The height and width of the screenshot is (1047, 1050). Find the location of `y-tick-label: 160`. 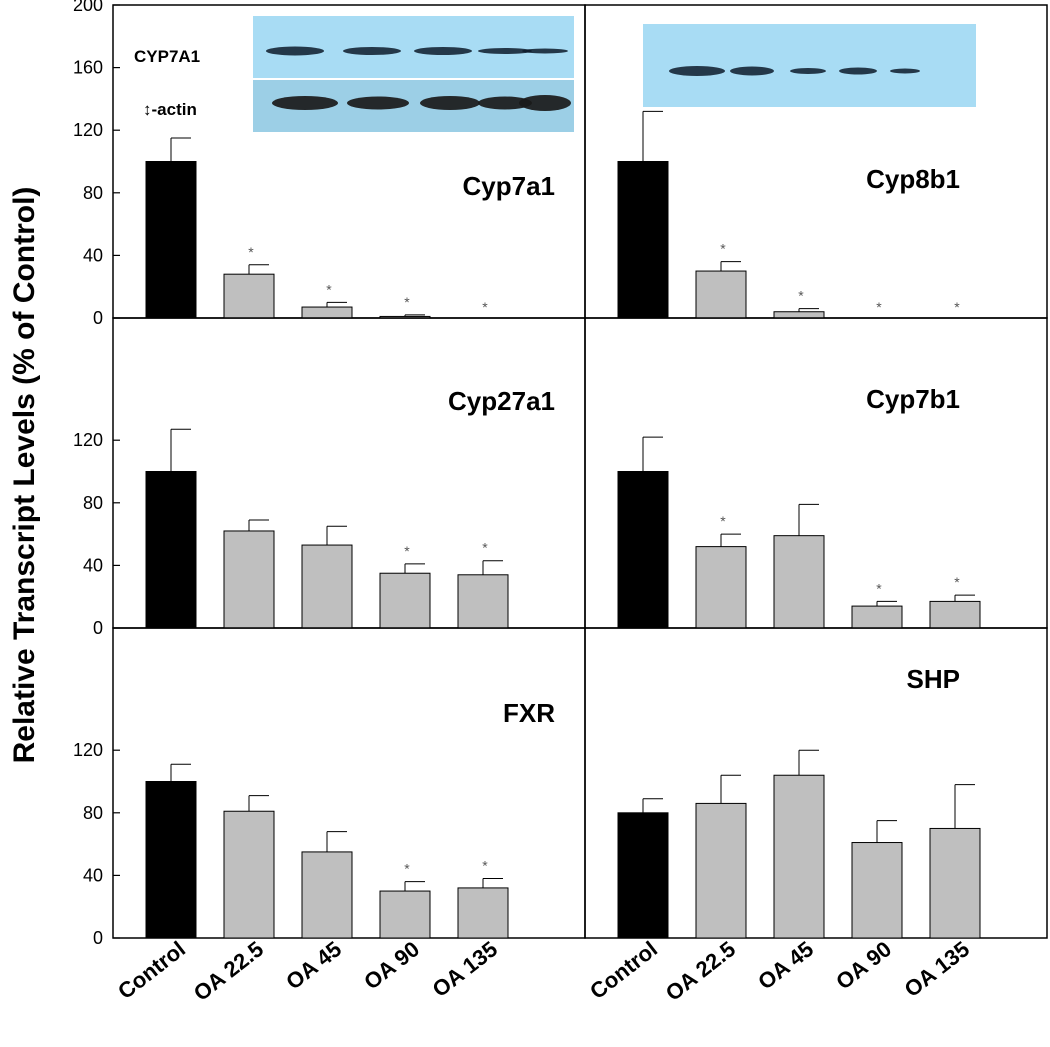

y-tick-label: 160 is located at coordinates (88, 68).